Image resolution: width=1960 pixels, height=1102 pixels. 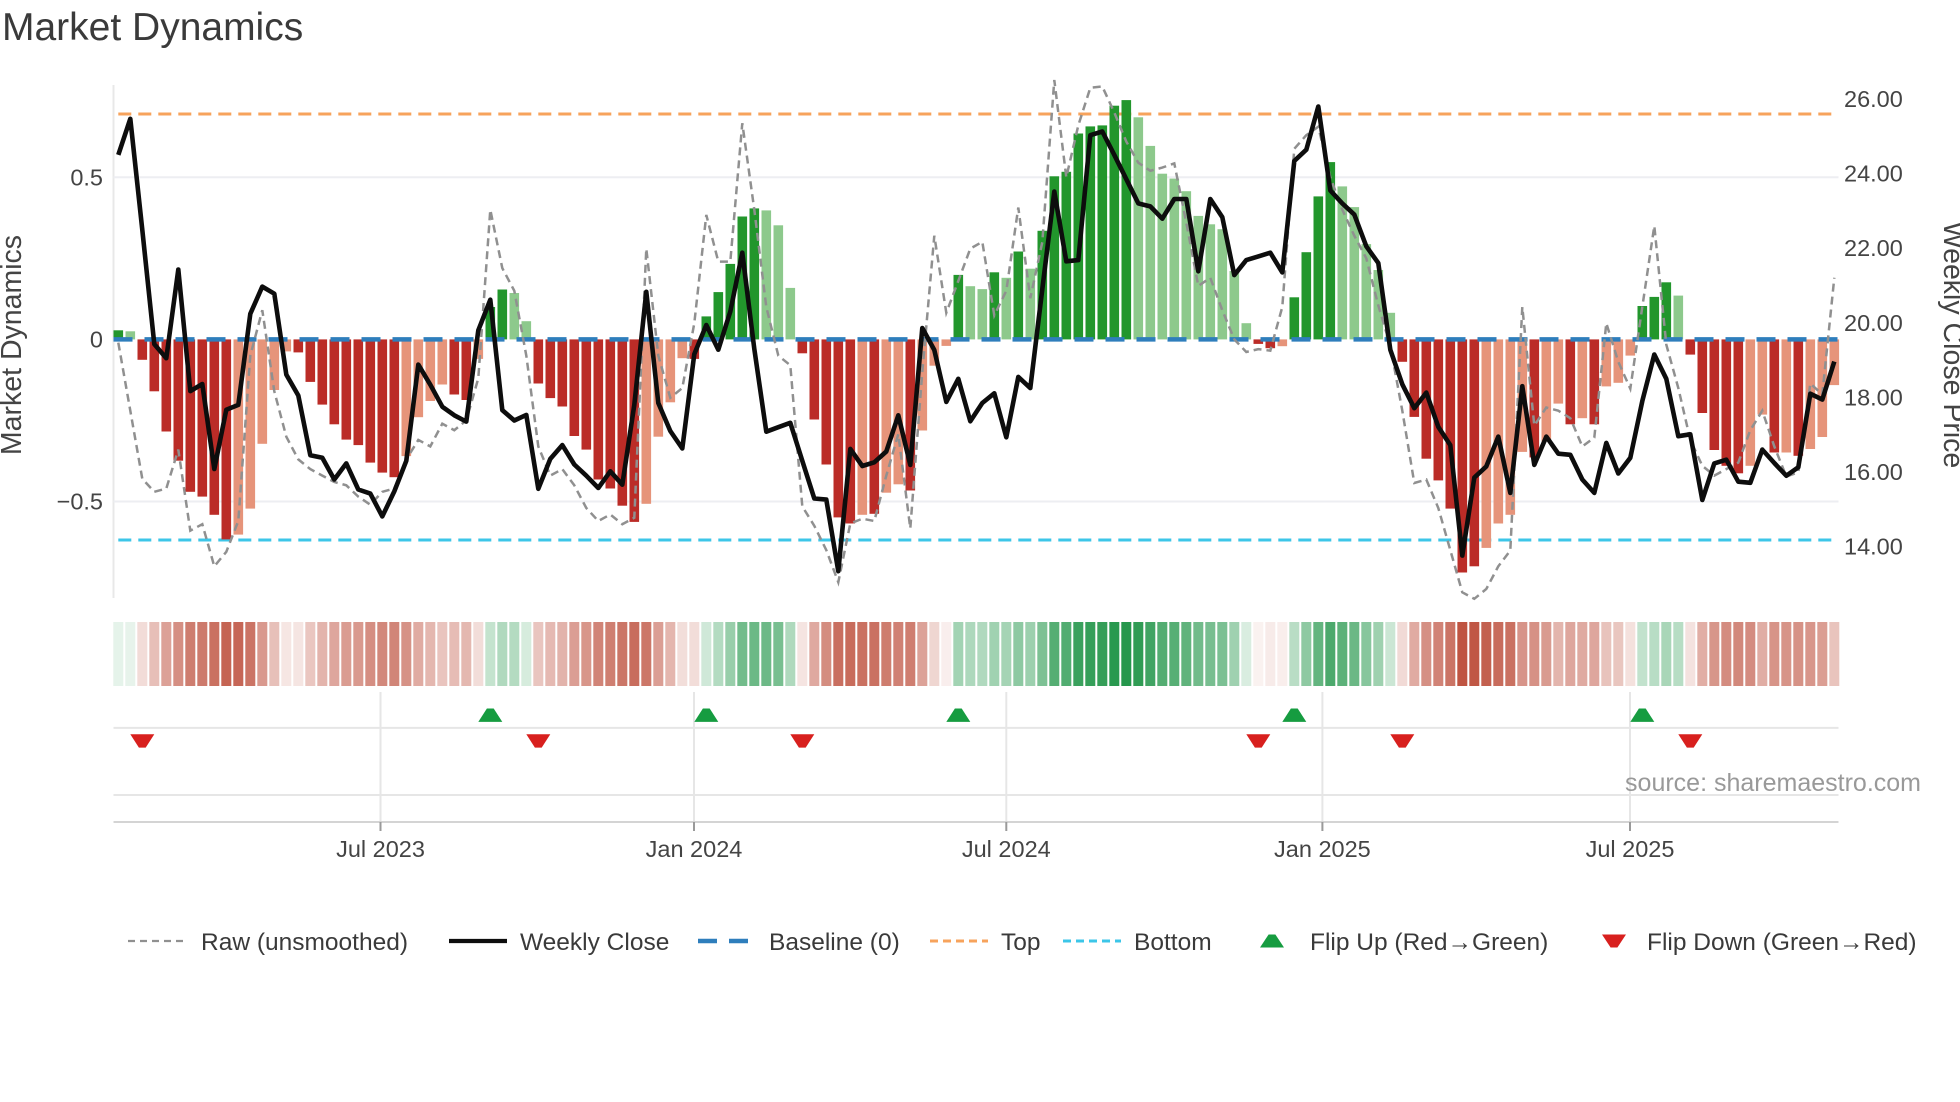 What do you see at coordinates (96, 339) in the screenshot?
I see `svg-text: 0` at bounding box center [96, 339].